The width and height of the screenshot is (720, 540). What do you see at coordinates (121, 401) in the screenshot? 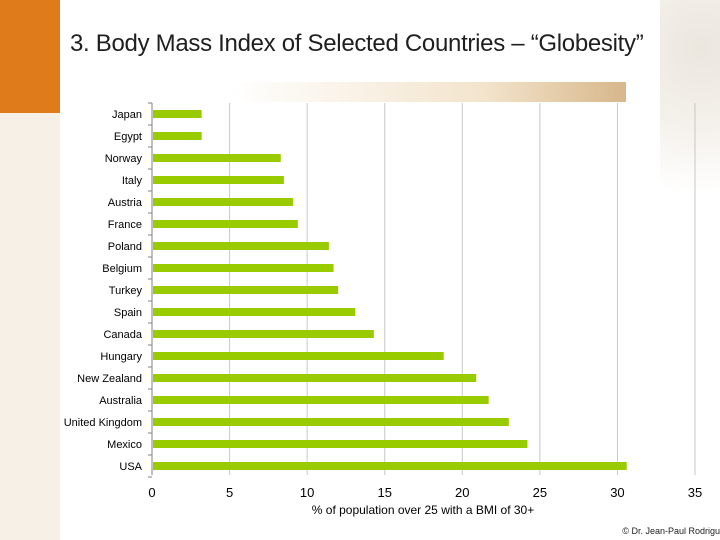
I see `category-label: Australia` at bounding box center [121, 401].